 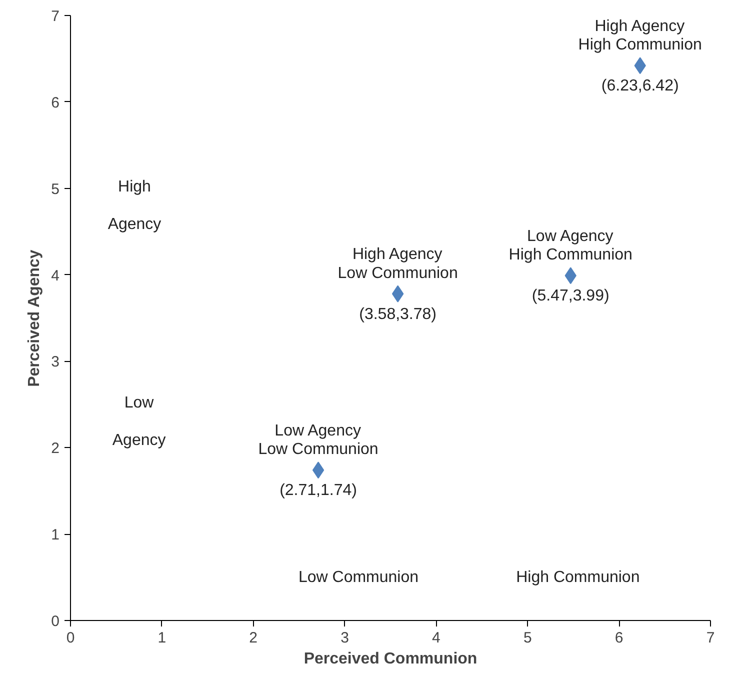 What do you see at coordinates (253, 638) in the screenshot?
I see `x-tick-label: 2` at bounding box center [253, 638].